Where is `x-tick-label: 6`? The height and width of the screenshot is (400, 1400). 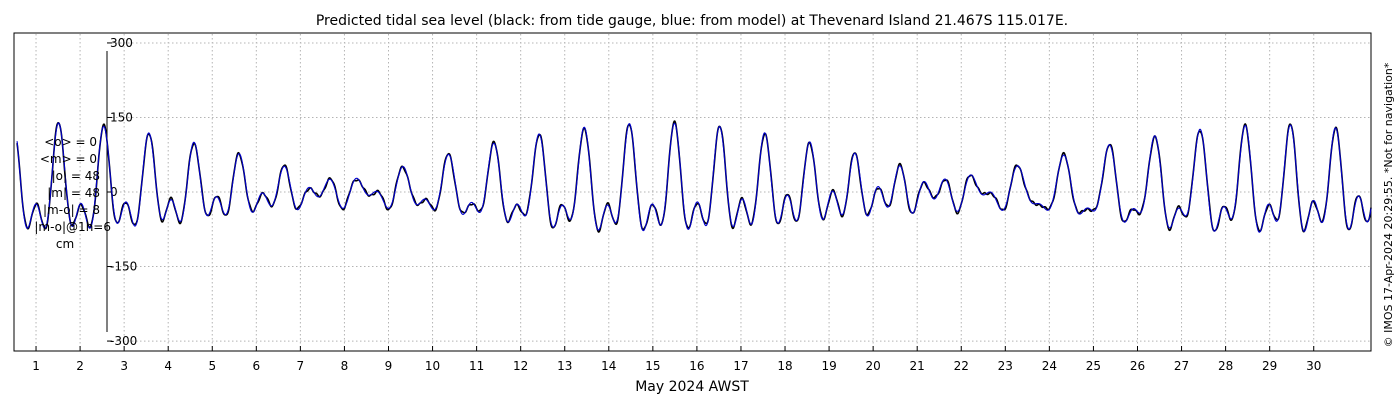
x-tick-label: 6 is located at coordinates (257, 366).